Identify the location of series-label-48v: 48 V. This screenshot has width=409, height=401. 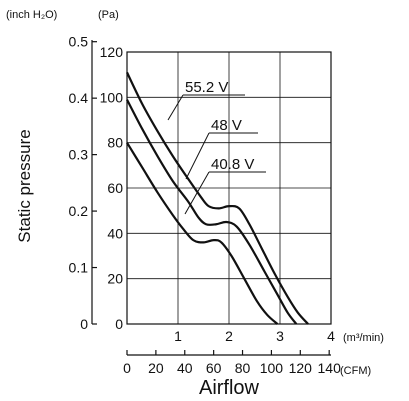
(221, 148).